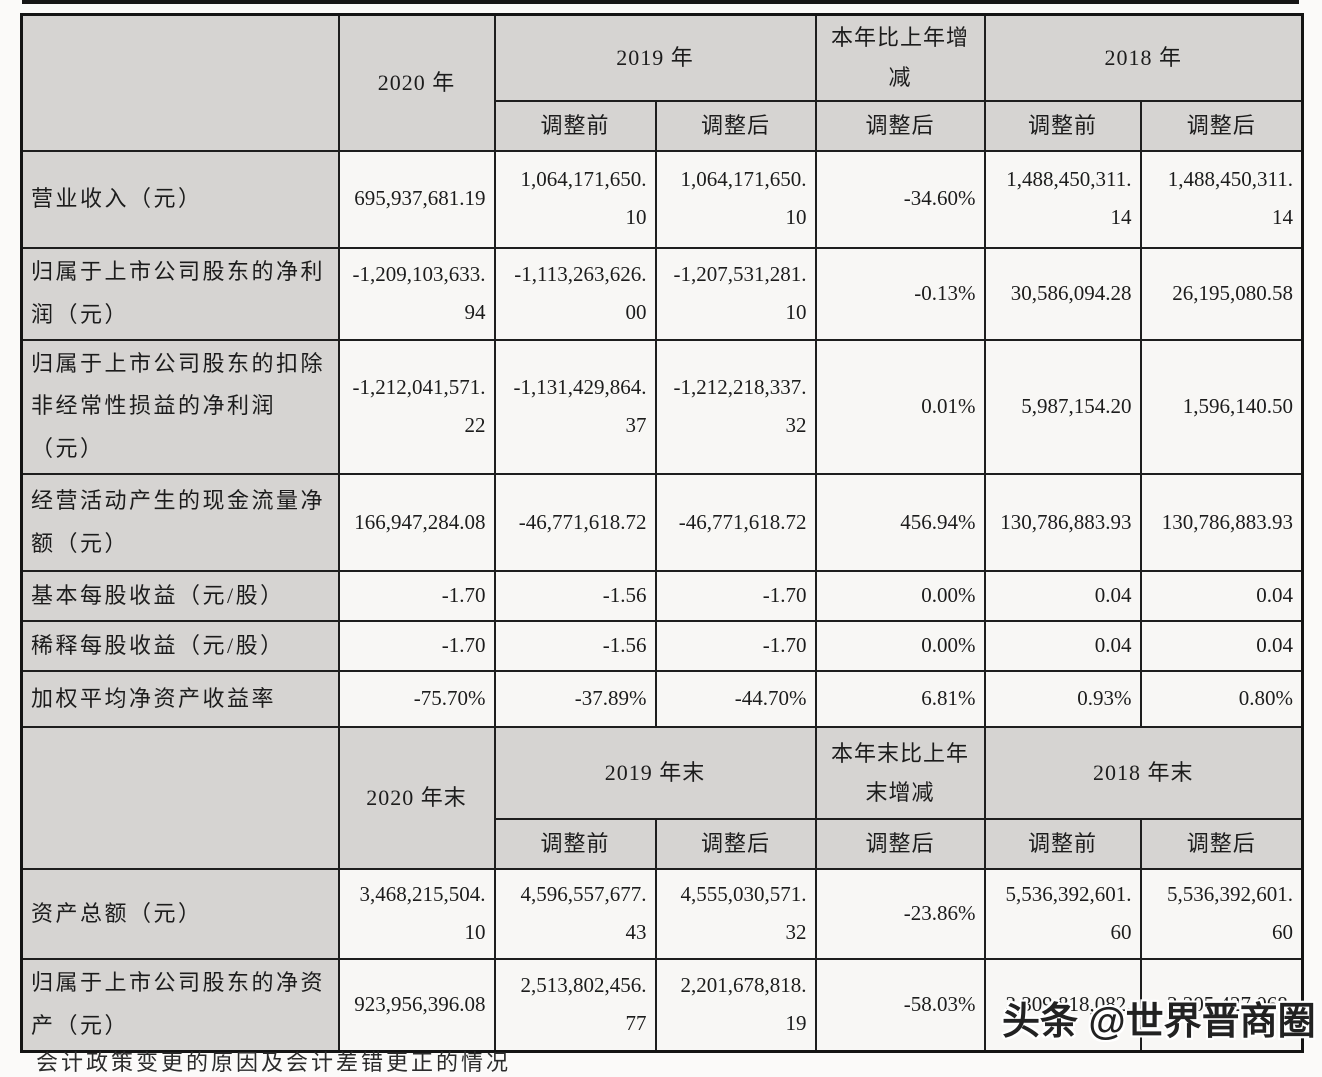 The height and width of the screenshot is (1077, 1322). I want to click on cell-value: -0.13%, so click(900, 293).